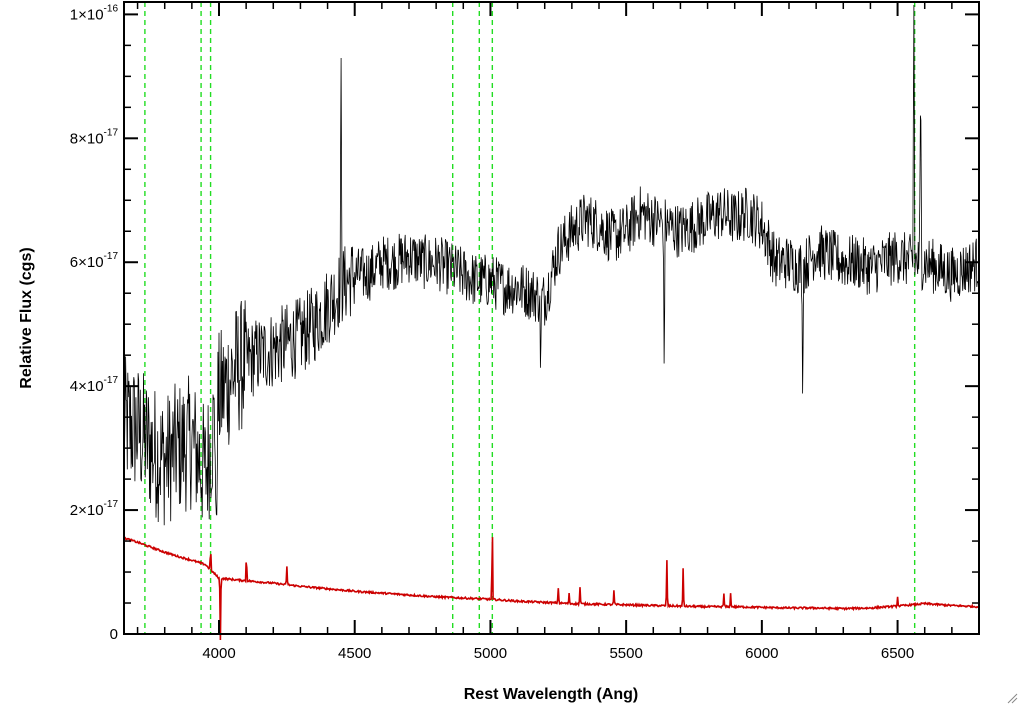  What do you see at coordinates (625, 653) in the screenshot?
I see `x-tick-label-5500: 5500` at bounding box center [625, 653].